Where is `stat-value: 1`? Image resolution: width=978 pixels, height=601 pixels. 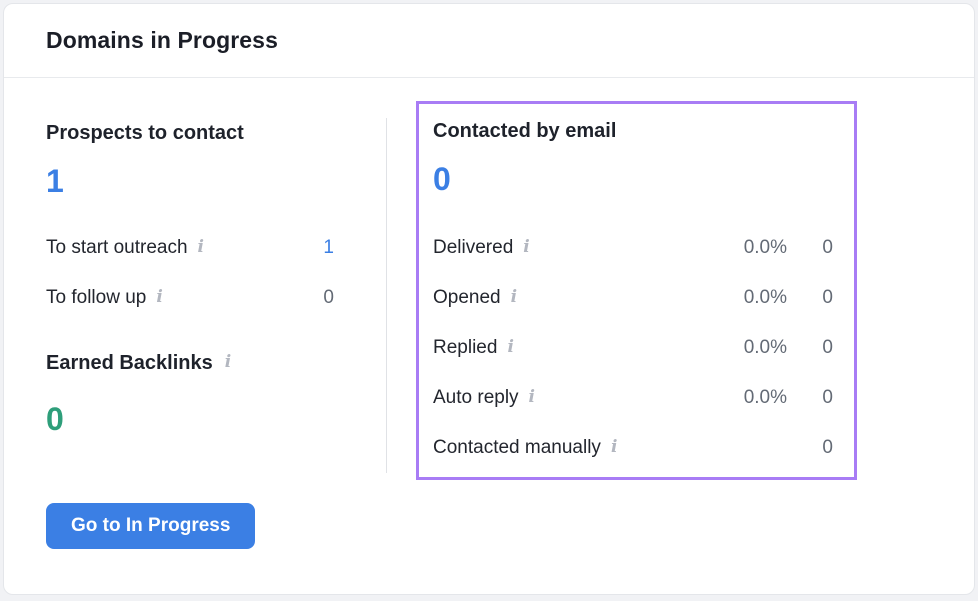 stat-value: 1 is located at coordinates (328, 247).